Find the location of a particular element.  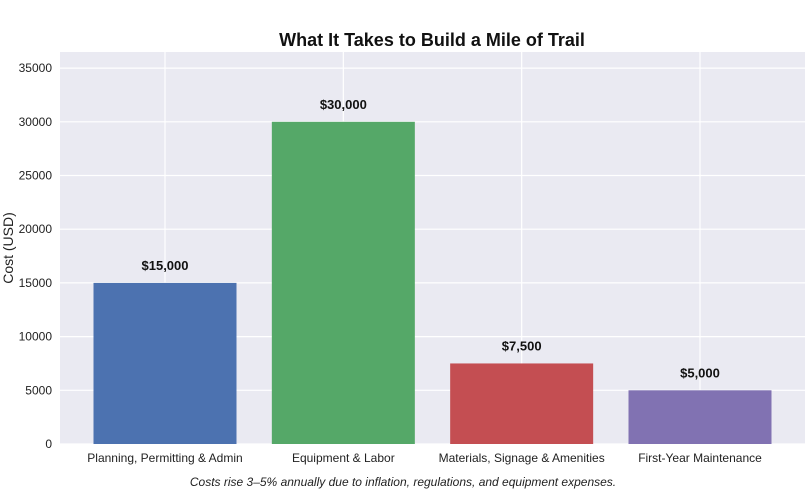

y-tick-label: 25000 is located at coordinates (36, 176).